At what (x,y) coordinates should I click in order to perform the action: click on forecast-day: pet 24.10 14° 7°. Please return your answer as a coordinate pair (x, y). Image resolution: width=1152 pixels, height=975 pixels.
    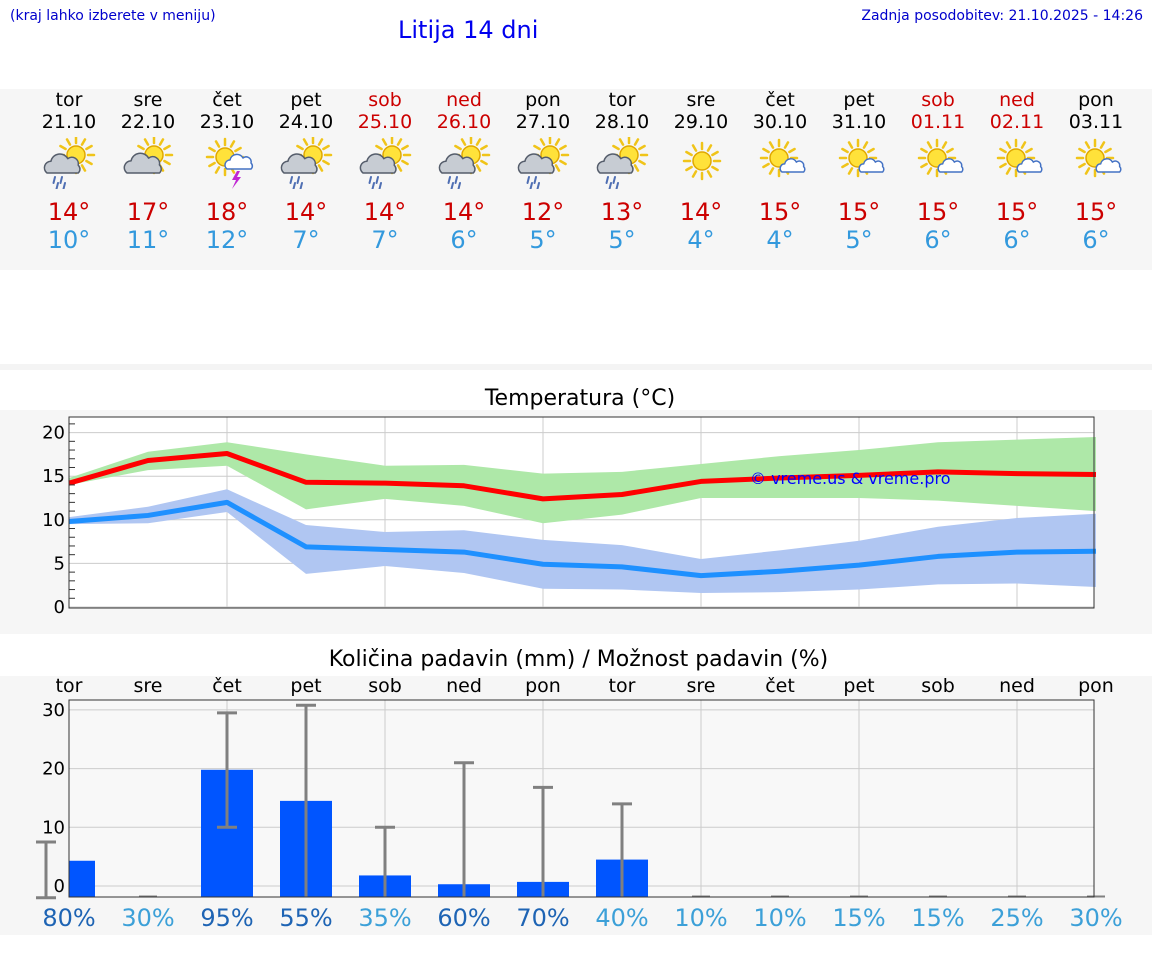
    Looking at the image, I should click on (306, 174).